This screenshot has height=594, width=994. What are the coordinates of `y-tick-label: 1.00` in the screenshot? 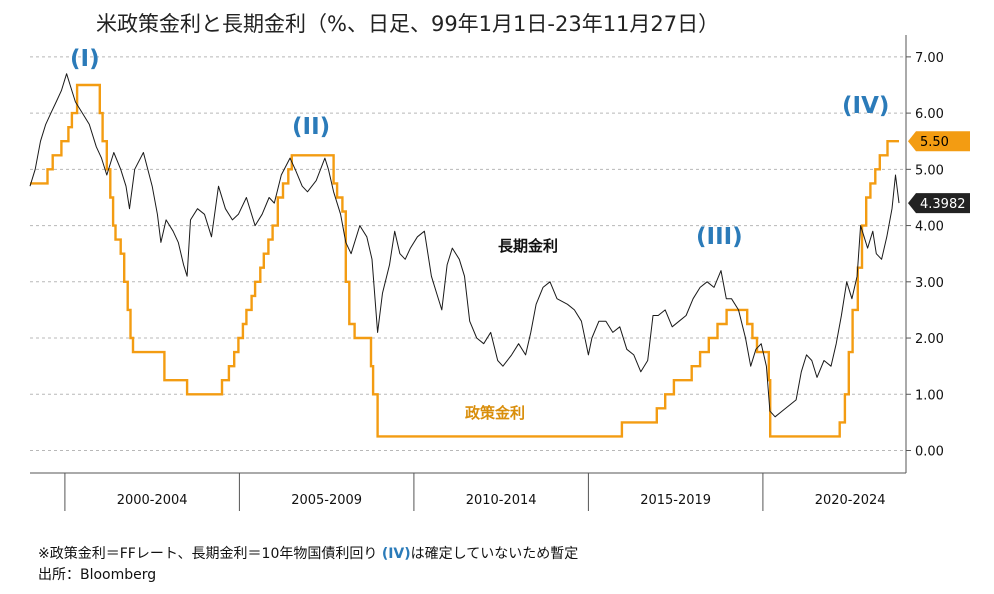 It's located at (929, 395).